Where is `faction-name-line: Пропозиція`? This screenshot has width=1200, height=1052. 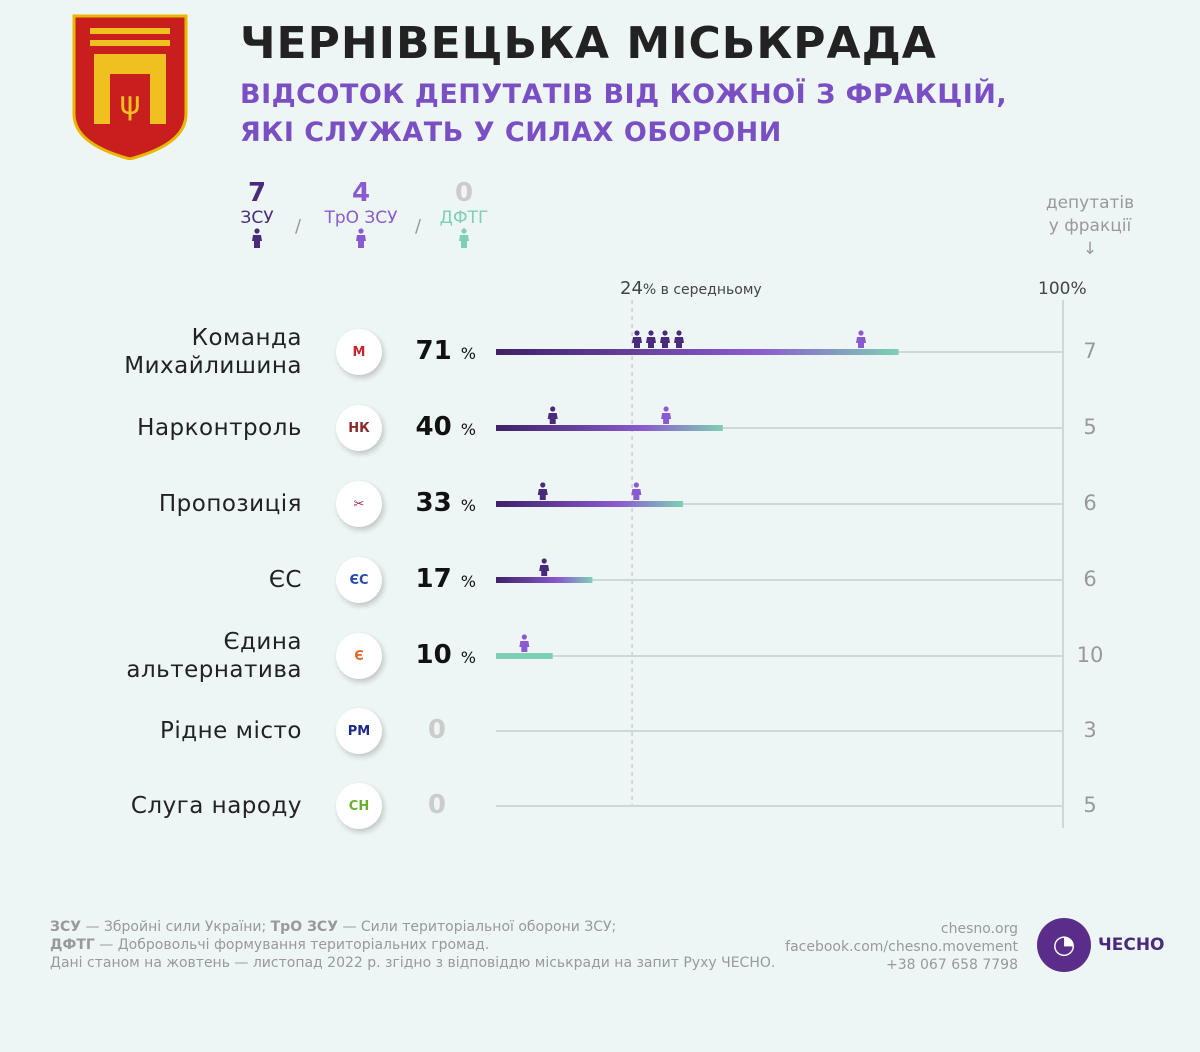 faction-name-line: Пропозиція is located at coordinates (230, 504).